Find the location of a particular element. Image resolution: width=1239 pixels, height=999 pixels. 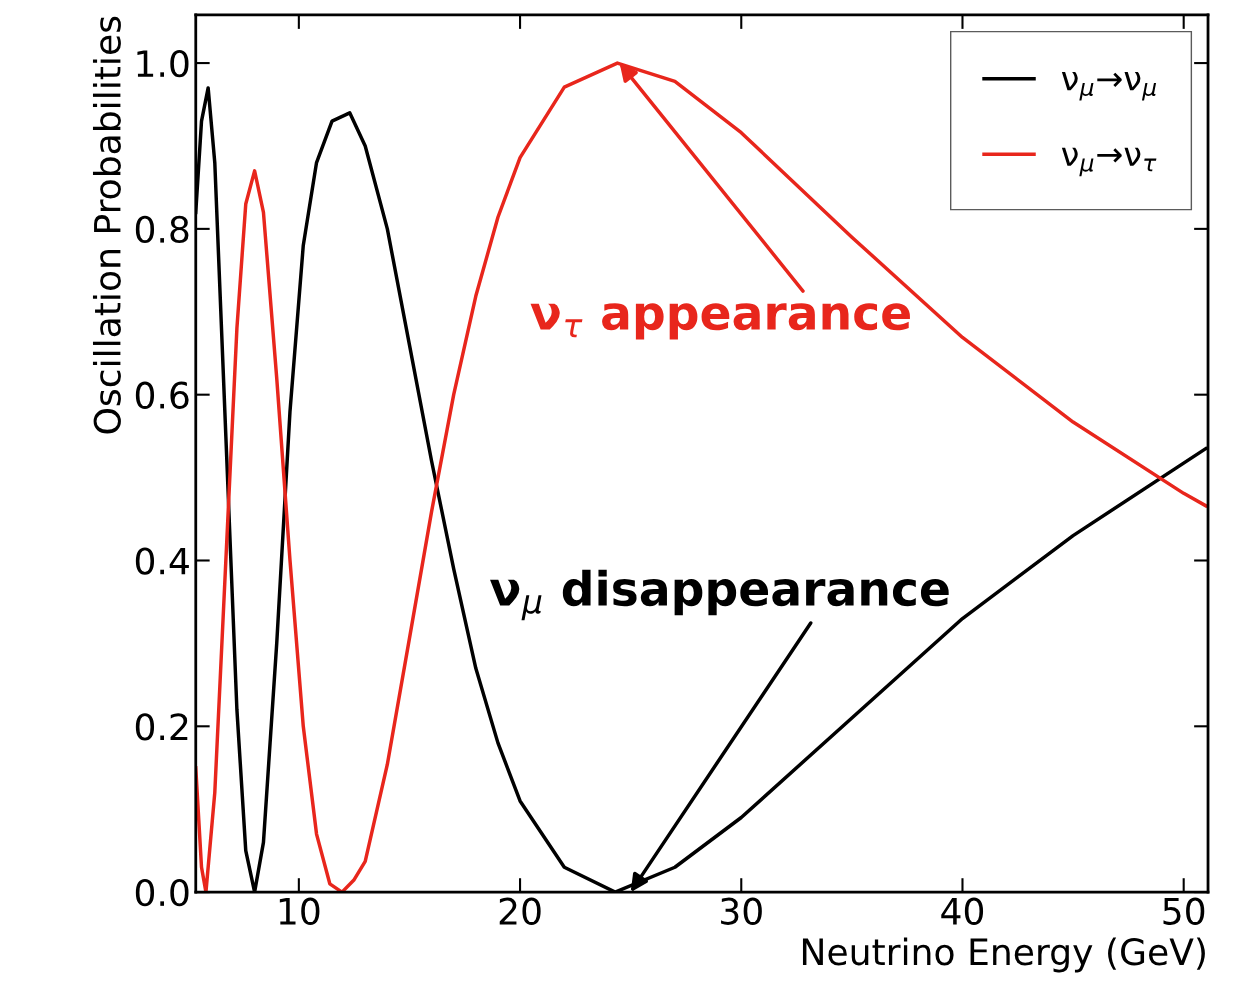

x-axis-title: Neutrino Energy (GeV) is located at coordinates (1003, 955).